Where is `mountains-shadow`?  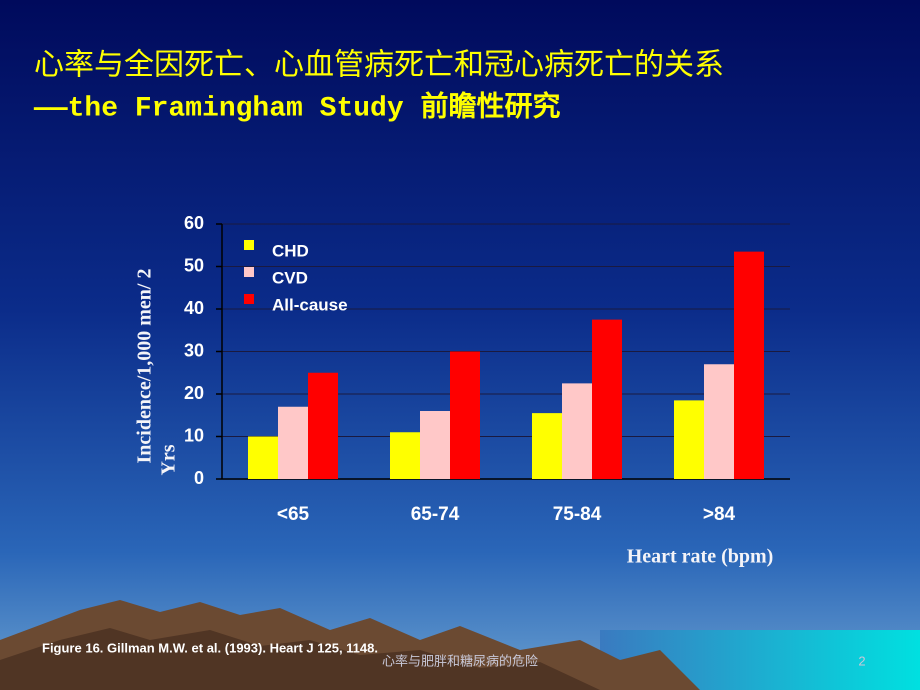
mountains-shadow is located at coordinates (300, 659).